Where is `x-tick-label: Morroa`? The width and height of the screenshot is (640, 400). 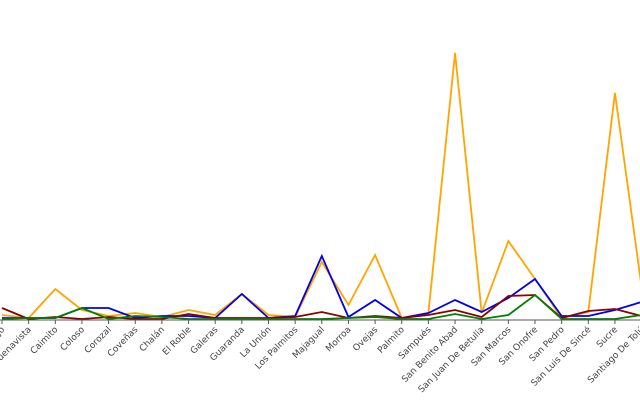
x-tick-label: Morroa is located at coordinates (338, 339).